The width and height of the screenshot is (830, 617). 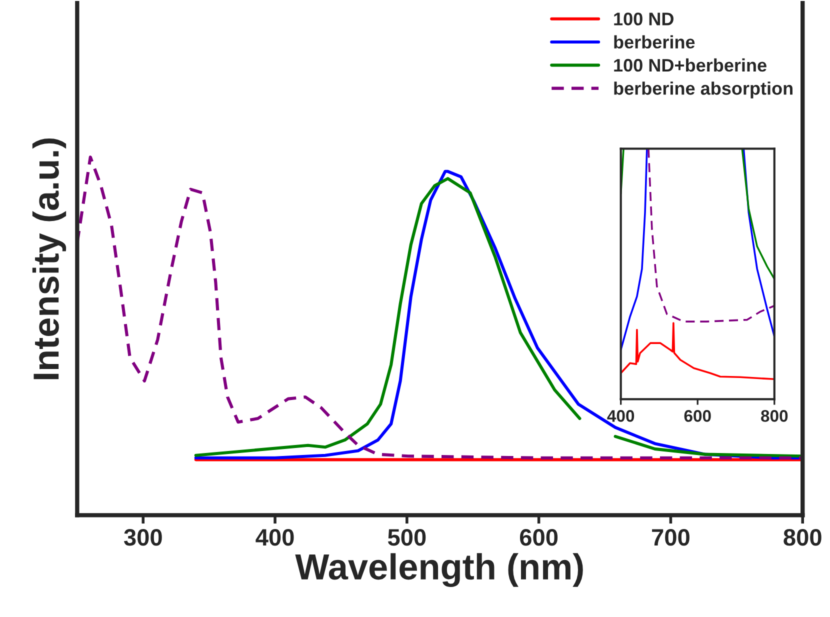 I want to click on x-tick-label: 700, so click(x=671, y=537).